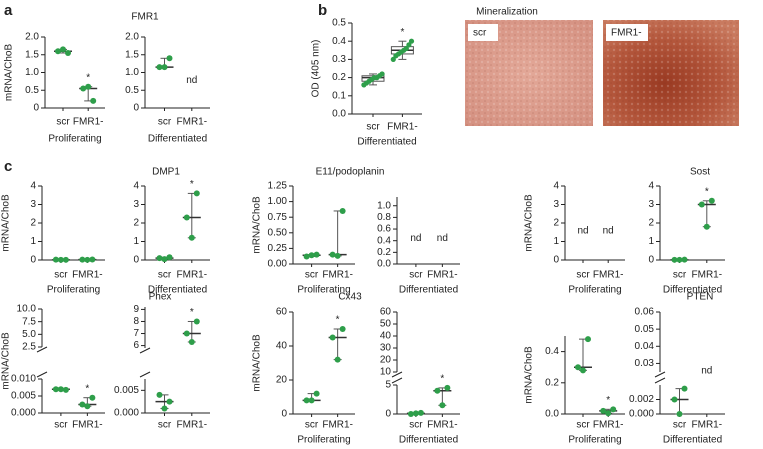 Image resolution: width=763 pixels, height=449 pixels. What do you see at coordinates (282, 346) in the screenshot?
I see `y-tick-label: 40` at bounding box center [282, 346].